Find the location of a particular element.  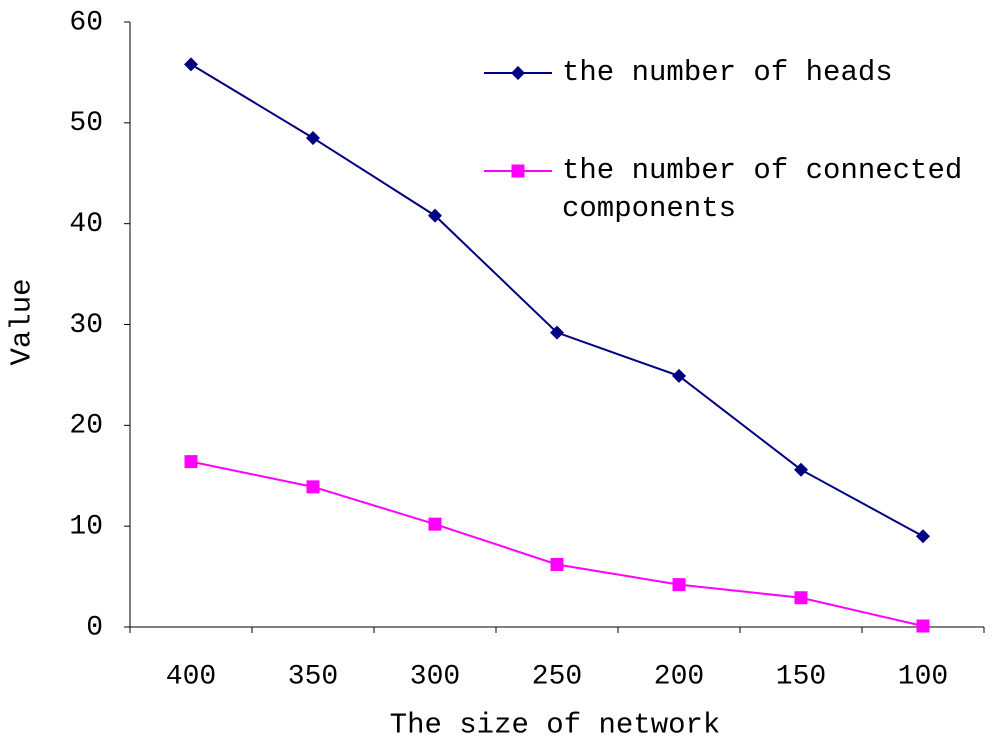

y-tick-label: 30 is located at coordinates (86, 325).